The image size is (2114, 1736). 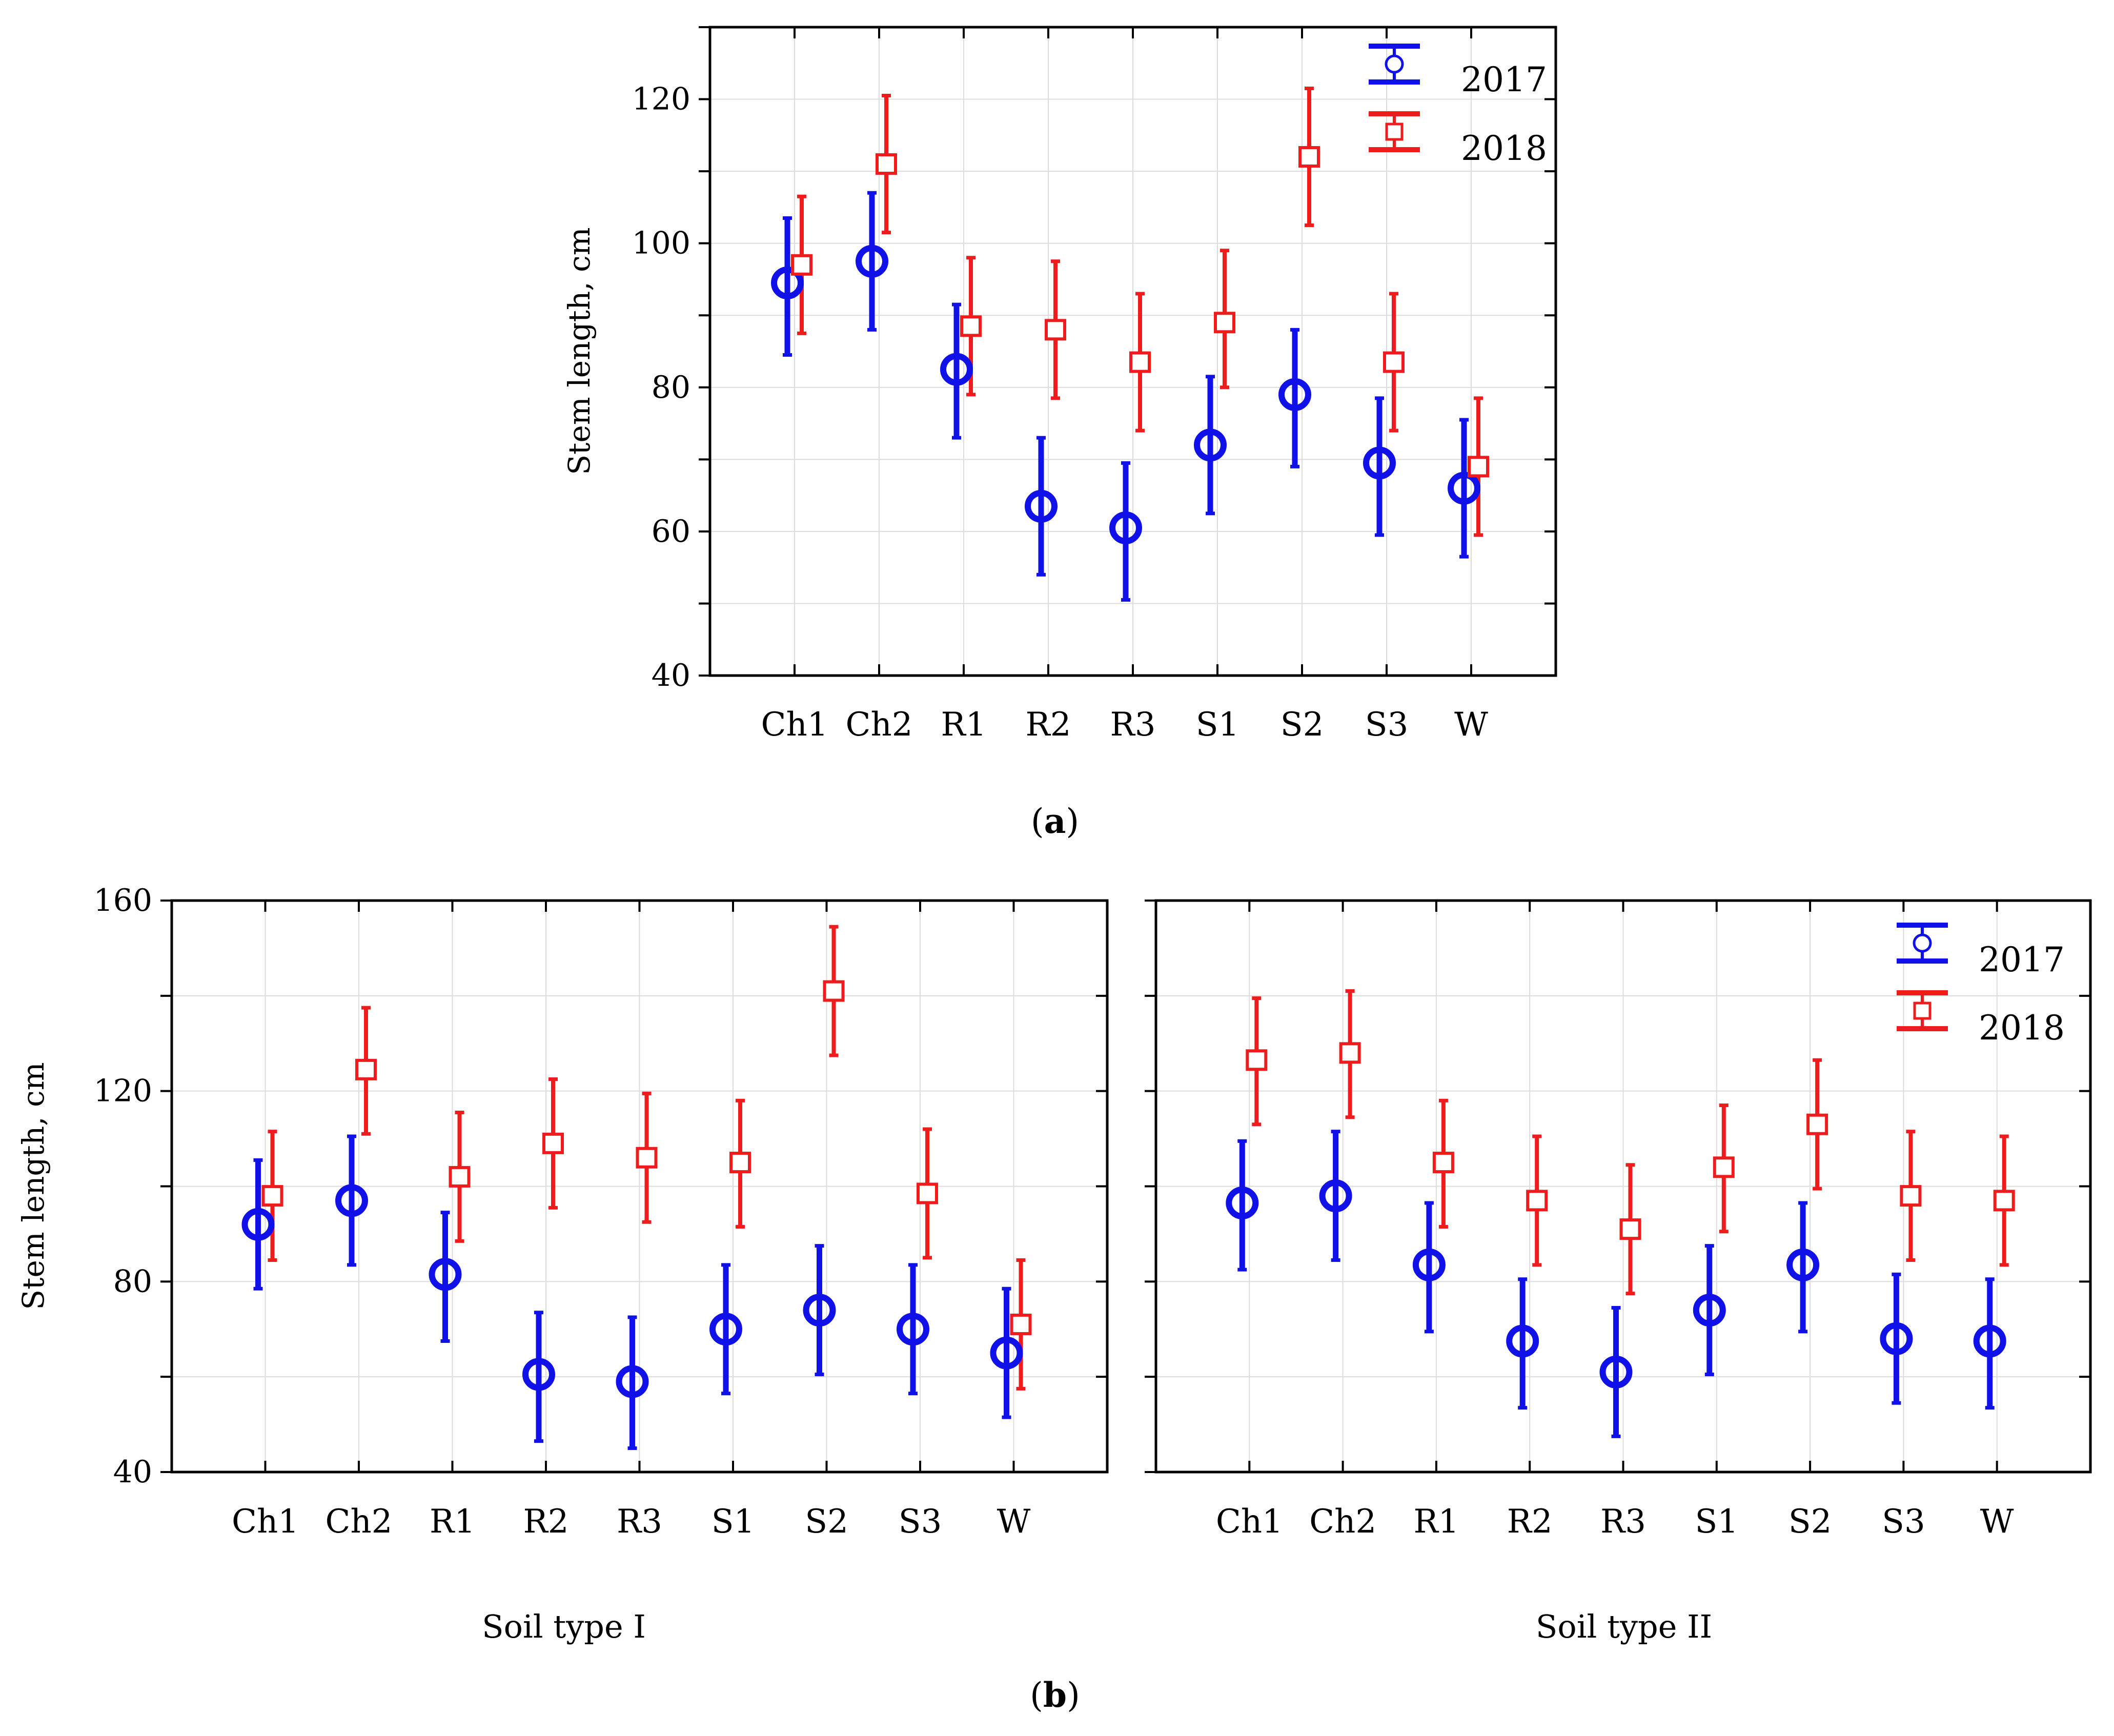 What do you see at coordinates (1443, 1163) in the screenshot?
I see `b-right-2018-point-r1` at bounding box center [1443, 1163].